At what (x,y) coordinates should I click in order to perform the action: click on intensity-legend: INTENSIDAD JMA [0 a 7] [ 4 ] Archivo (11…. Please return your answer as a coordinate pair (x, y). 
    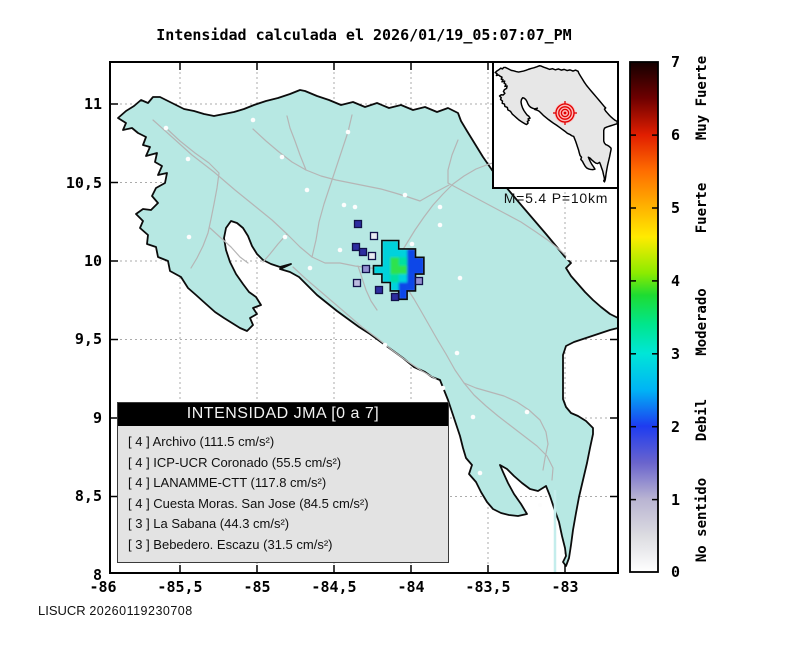
    Looking at the image, I should click on (283, 482).